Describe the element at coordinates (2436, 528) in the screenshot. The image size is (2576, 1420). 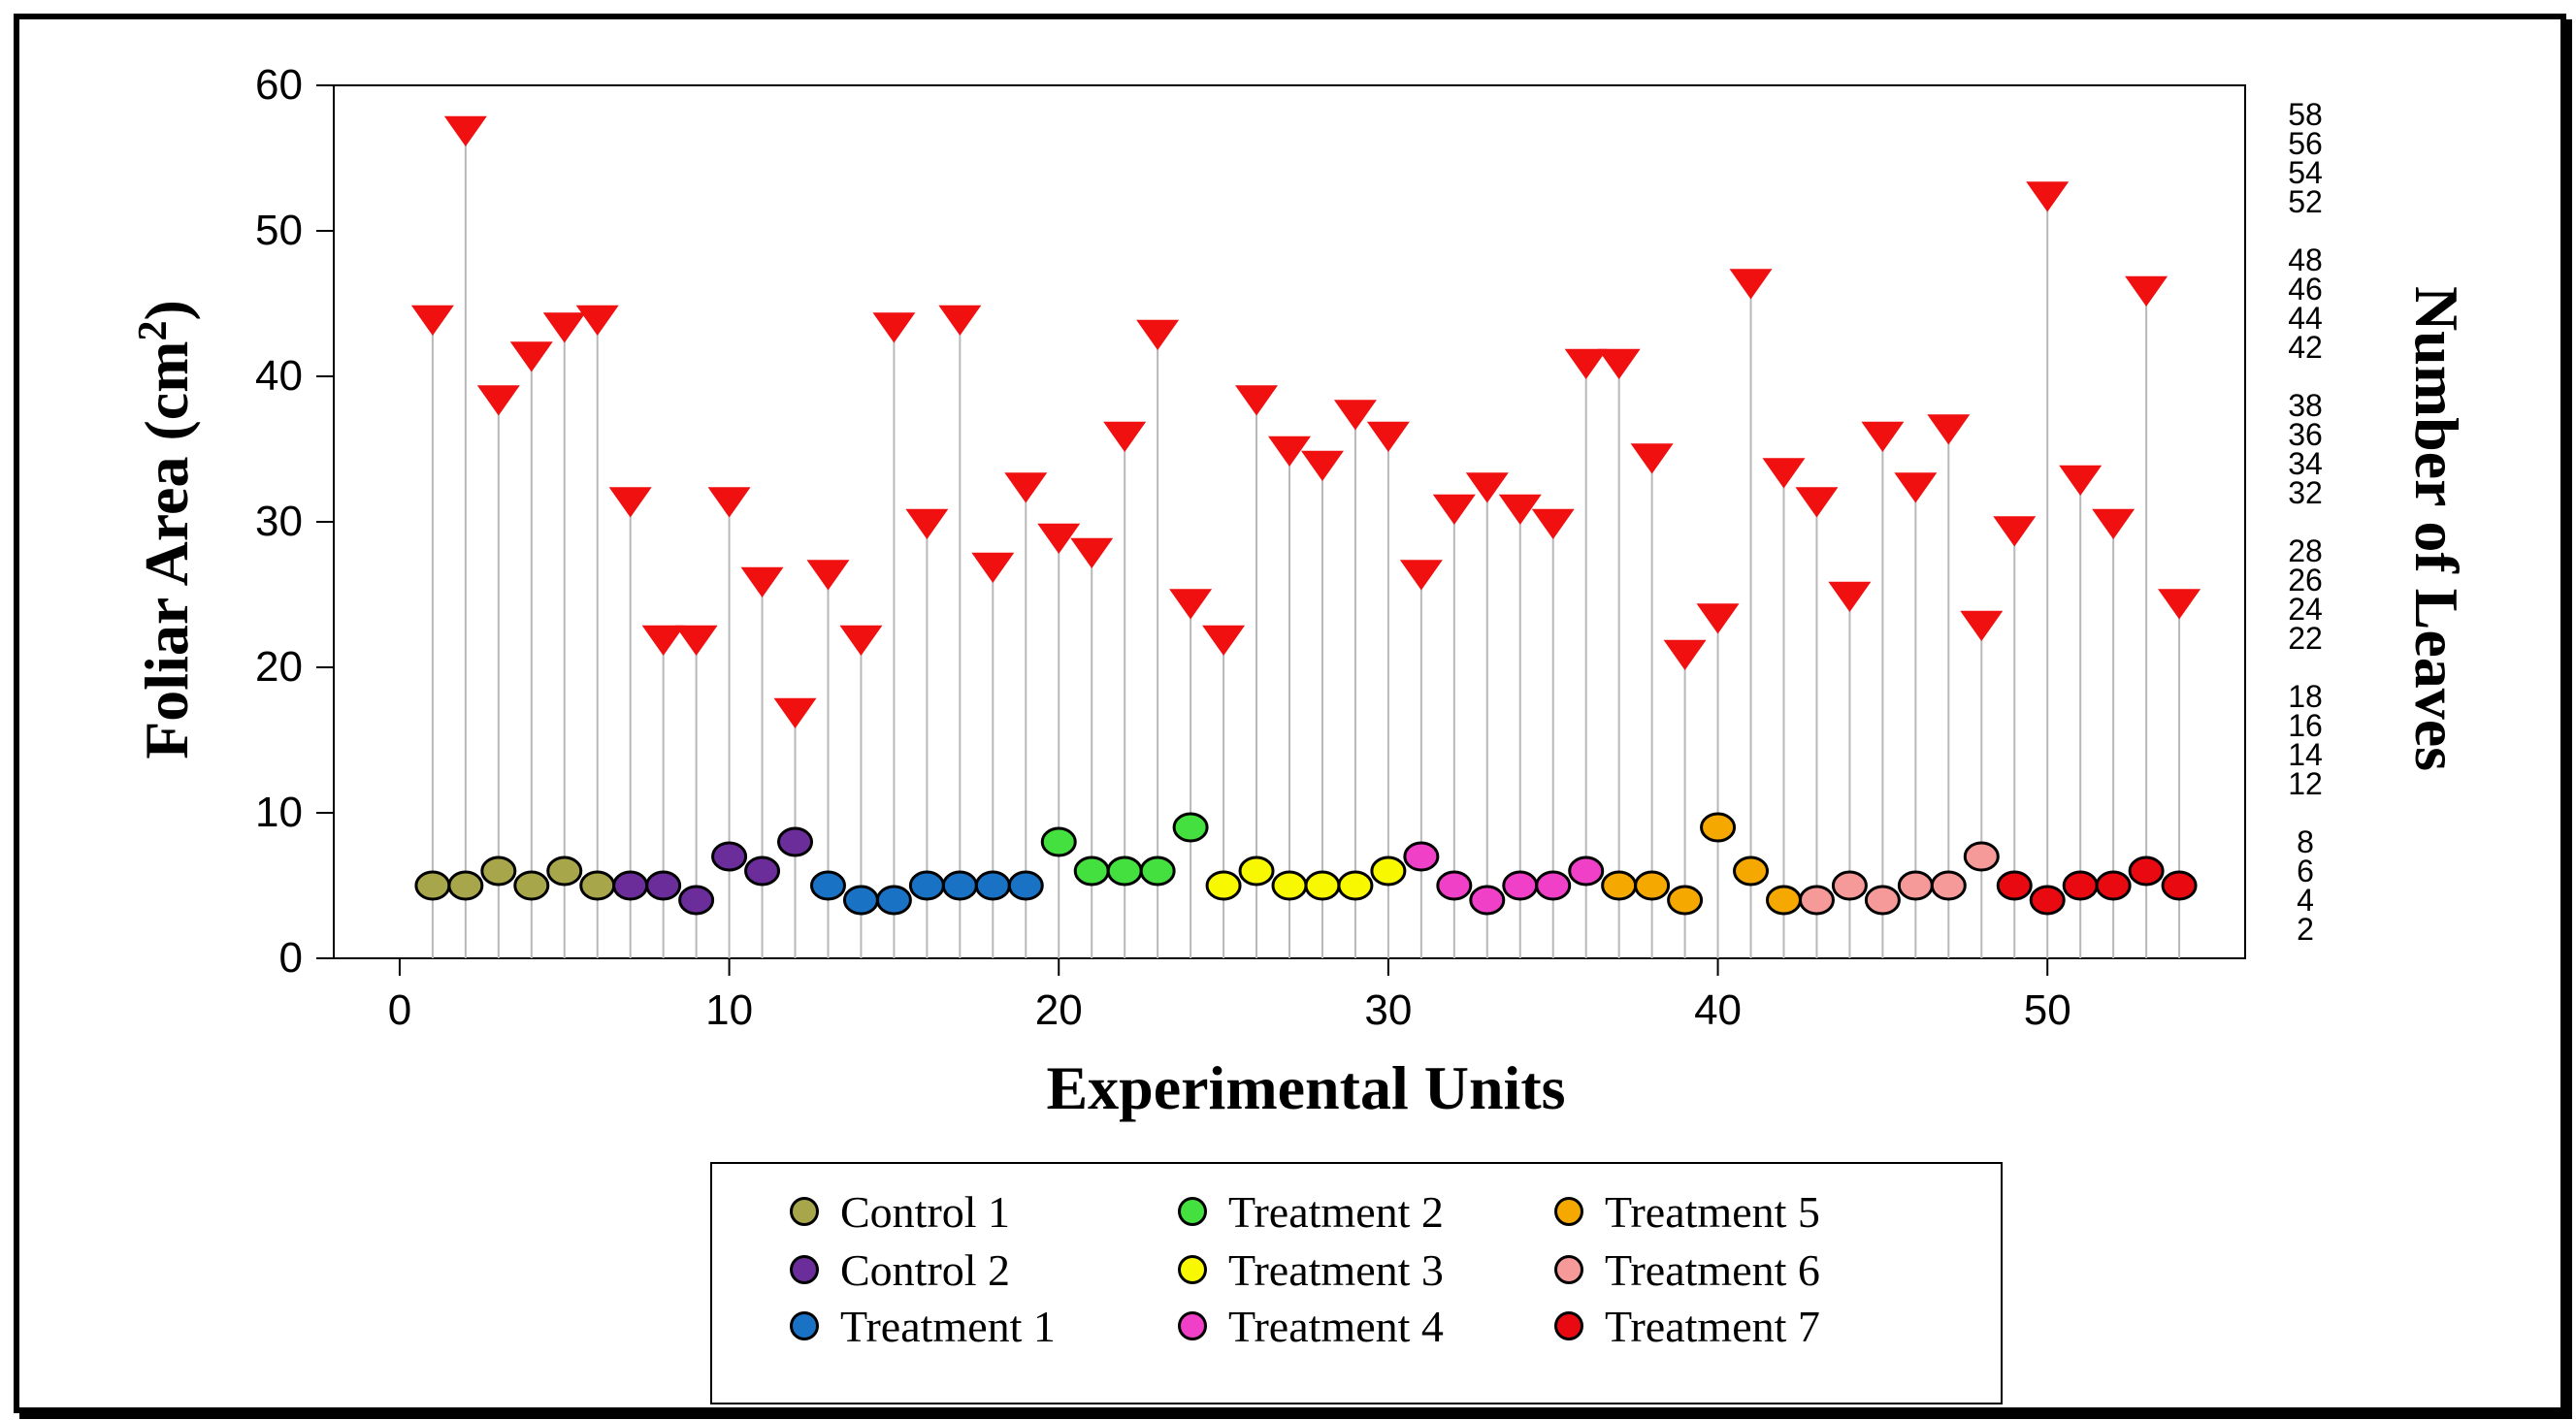
I see `y2-axis-label: Number of Leaves` at that location.